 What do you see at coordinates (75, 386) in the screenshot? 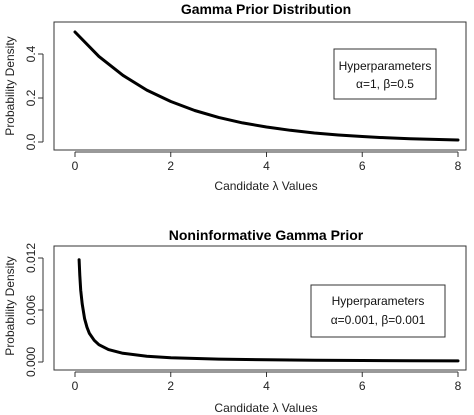
I see `chart-2-x-tick-label: 0` at bounding box center [75, 386].